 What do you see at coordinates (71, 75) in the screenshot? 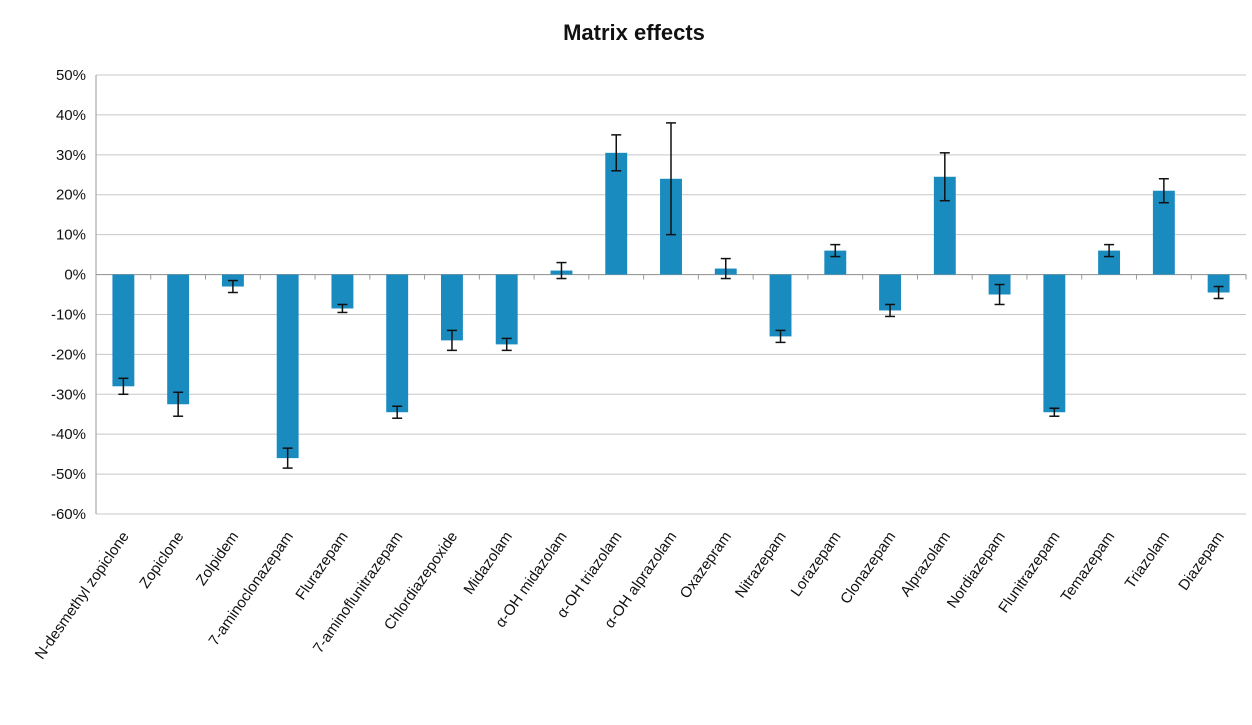
I see `y-tick-label: 50%` at bounding box center [71, 75].